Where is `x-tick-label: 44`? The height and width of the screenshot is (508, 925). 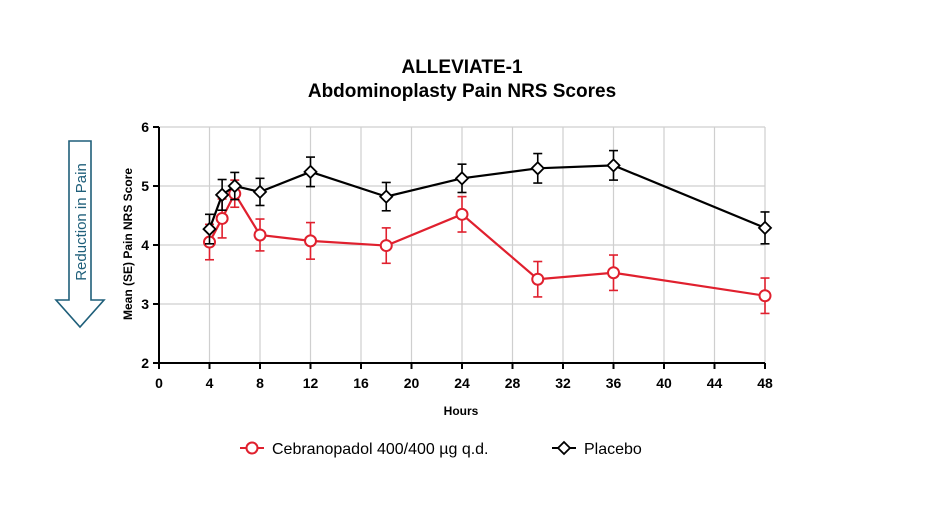 x-tick-label: 44 is located at coordinates (715, 383).